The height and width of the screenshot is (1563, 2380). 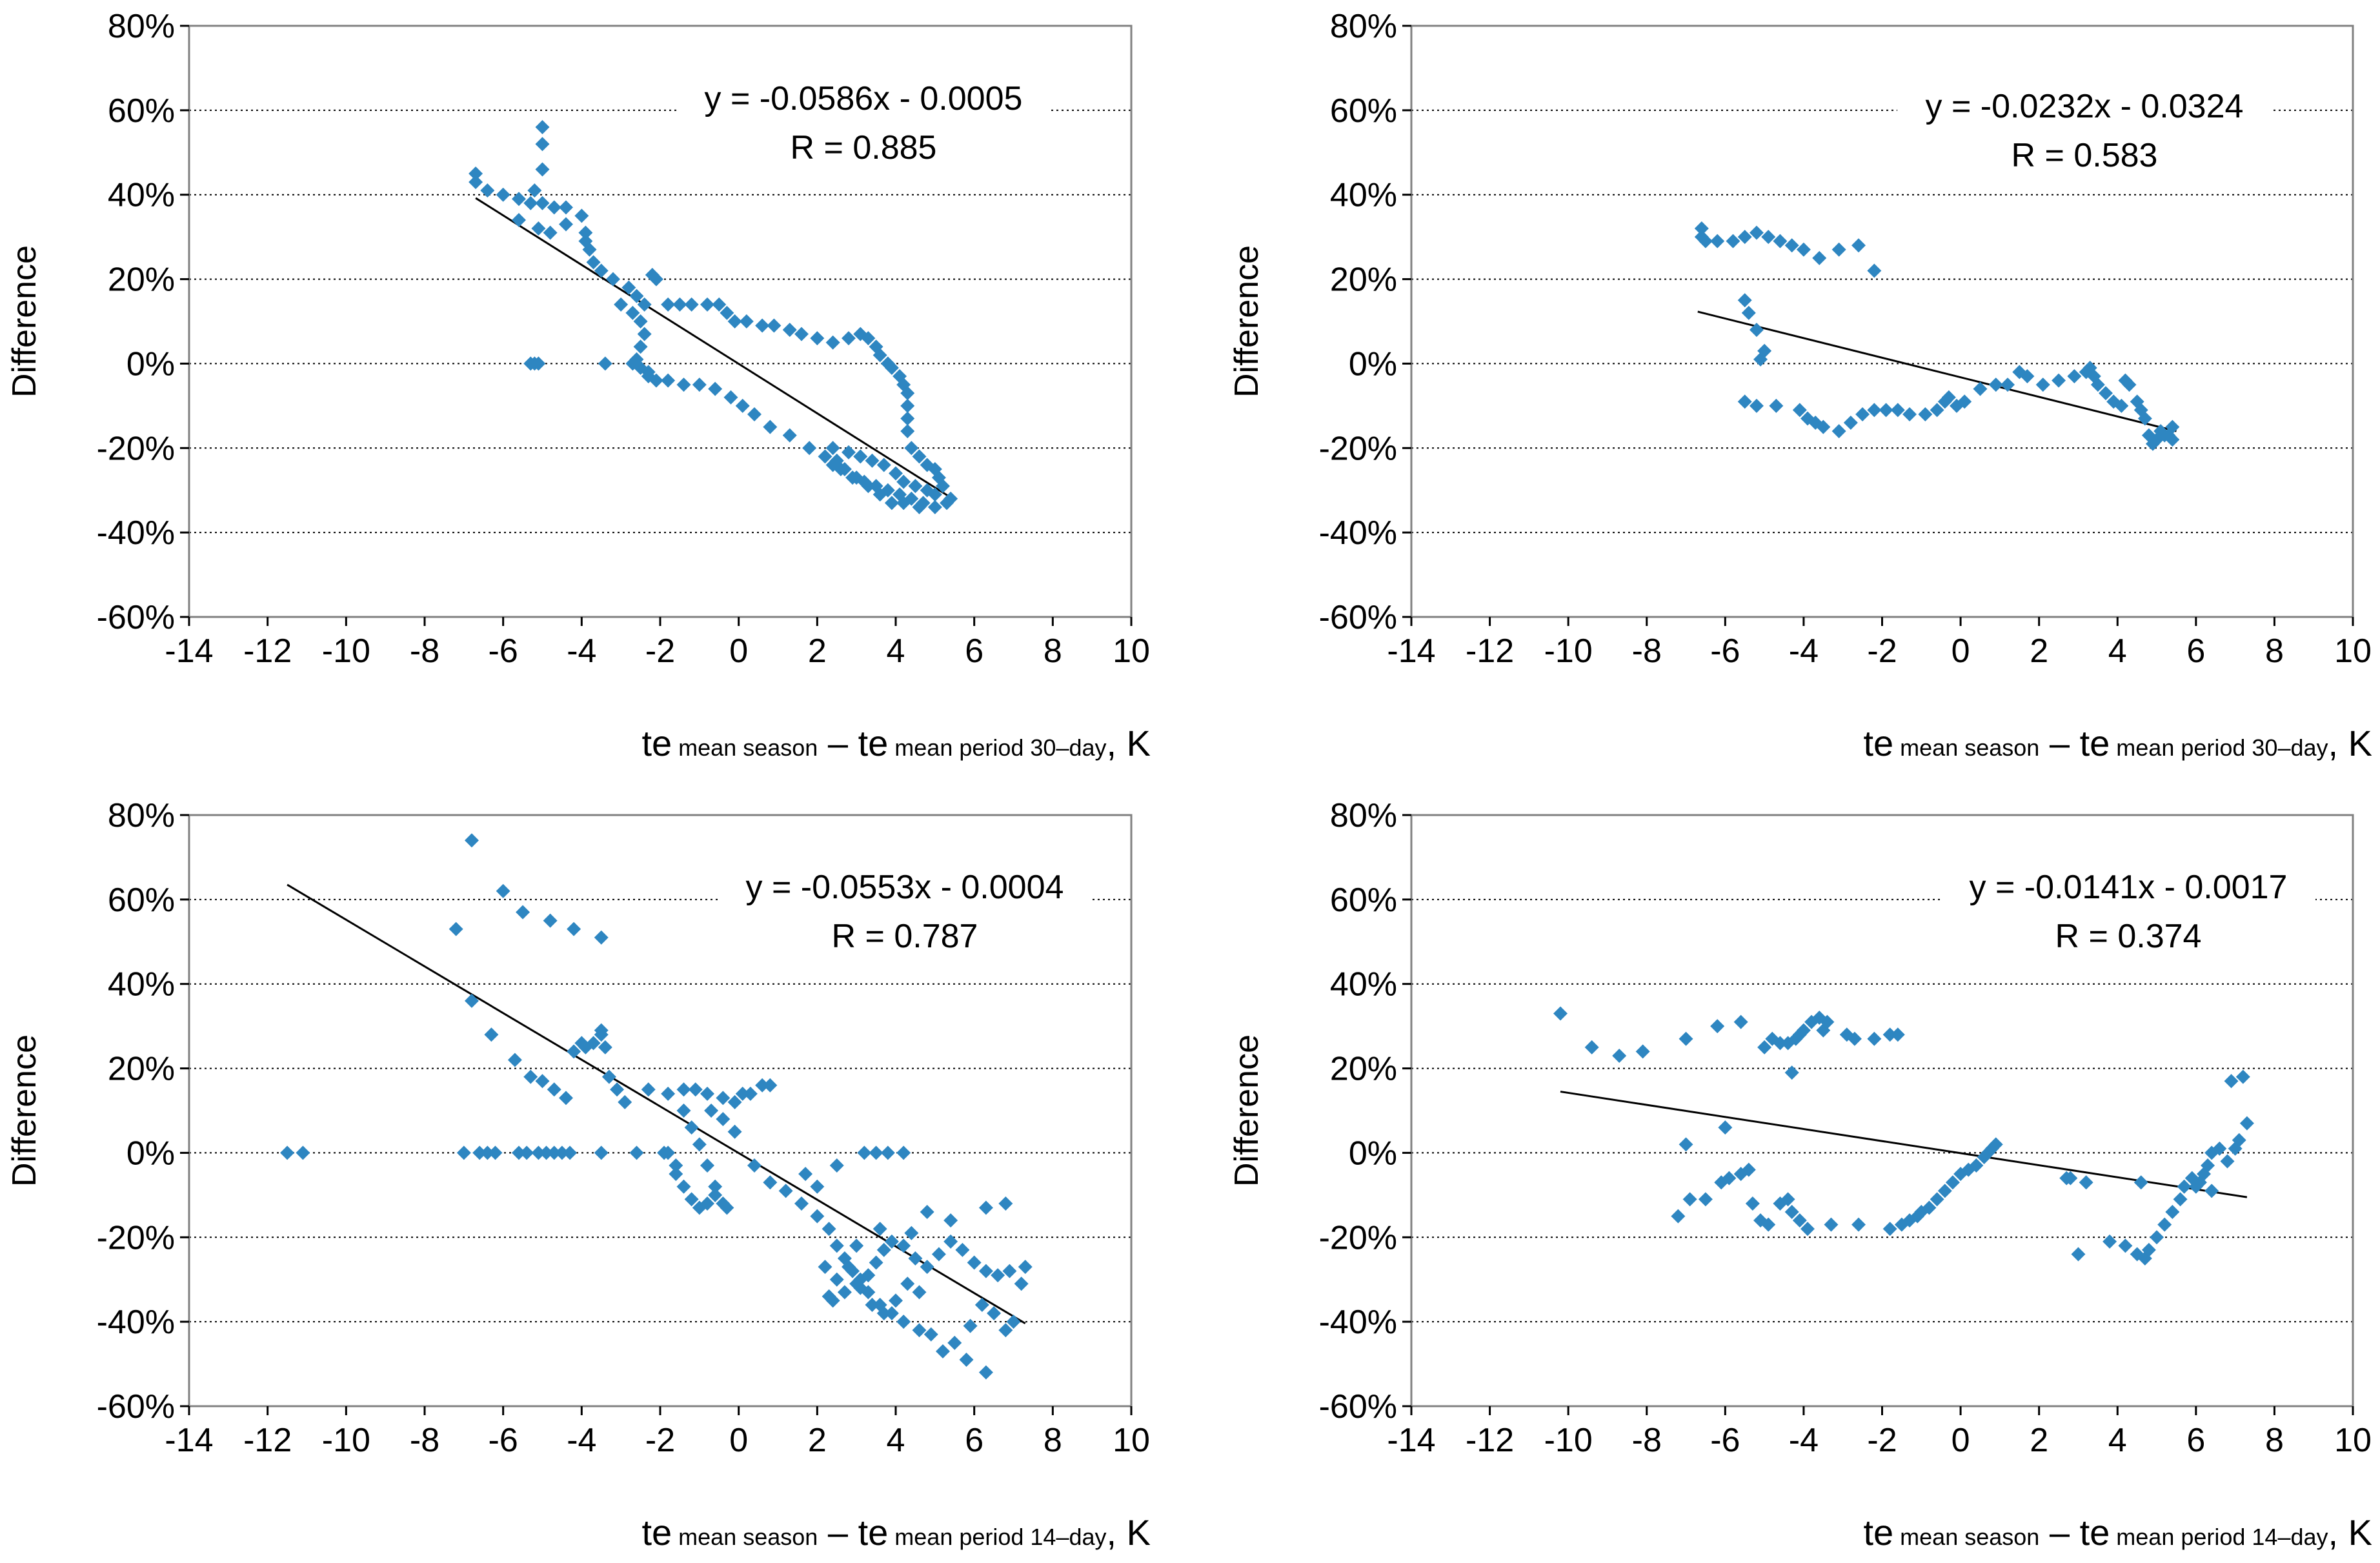 I want to click on x-axis-title-sub-a: mean season, so click(x=1966, y=1537).